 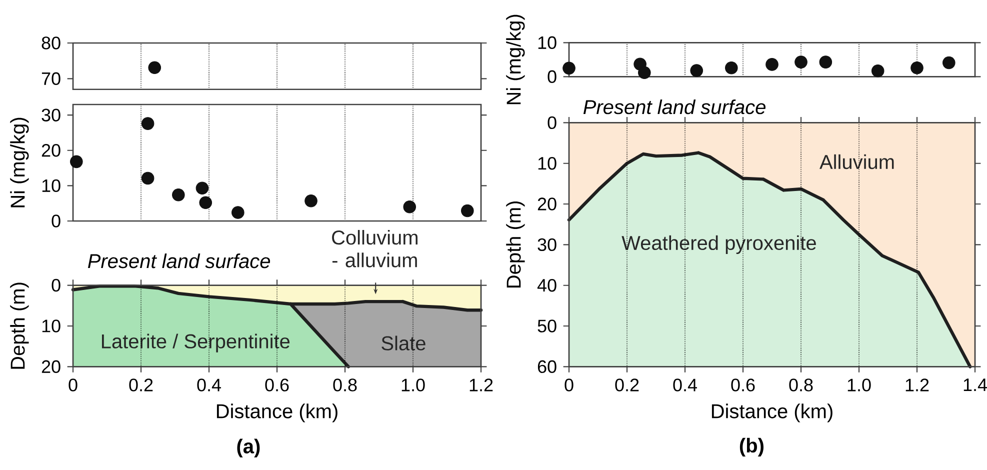 I want to click on text: (b), so click(x=752, y=447).